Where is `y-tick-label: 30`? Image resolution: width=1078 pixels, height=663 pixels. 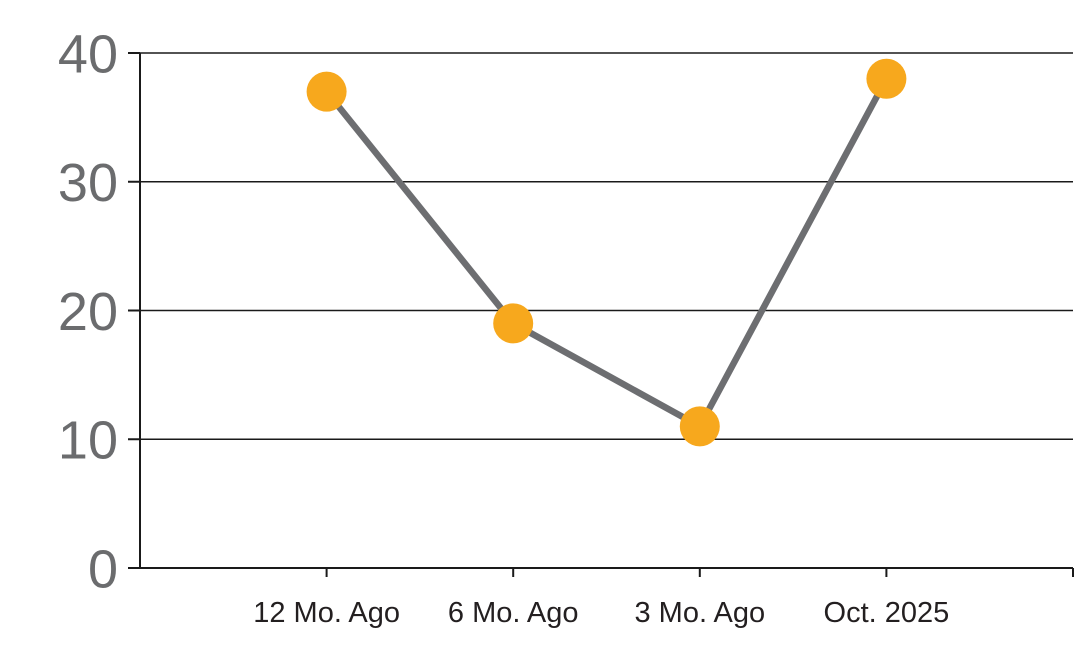
y-tick-label: 30 is located at coordinates (88, 183).